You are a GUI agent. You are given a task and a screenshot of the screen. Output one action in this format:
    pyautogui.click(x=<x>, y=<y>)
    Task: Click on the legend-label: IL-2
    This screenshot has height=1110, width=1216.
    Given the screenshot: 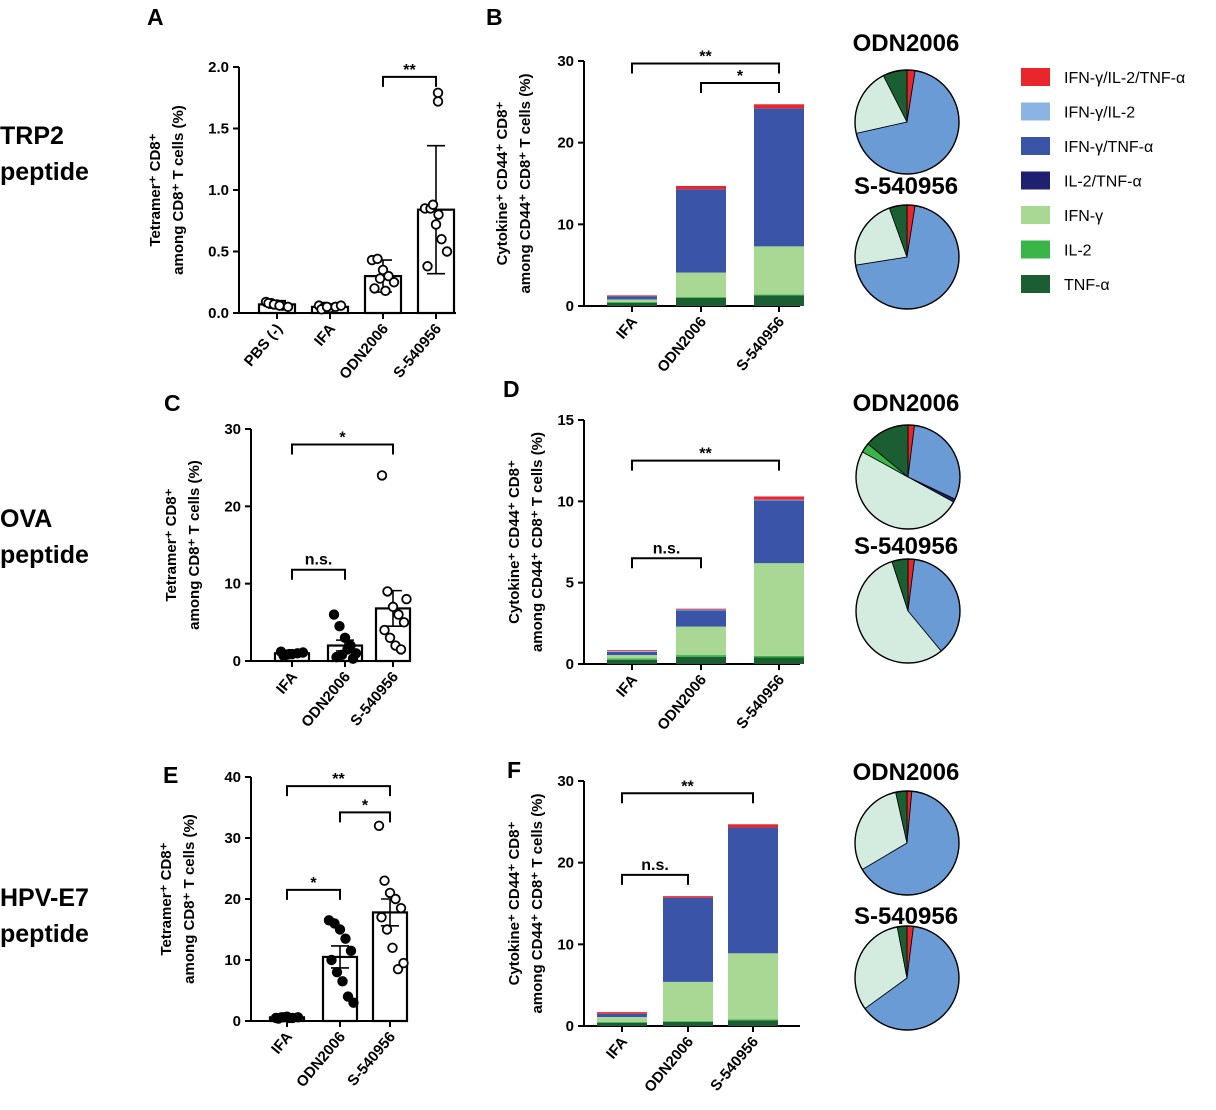 What is the action you would take?
    pyautogui.click(x=1078, y=251)
    